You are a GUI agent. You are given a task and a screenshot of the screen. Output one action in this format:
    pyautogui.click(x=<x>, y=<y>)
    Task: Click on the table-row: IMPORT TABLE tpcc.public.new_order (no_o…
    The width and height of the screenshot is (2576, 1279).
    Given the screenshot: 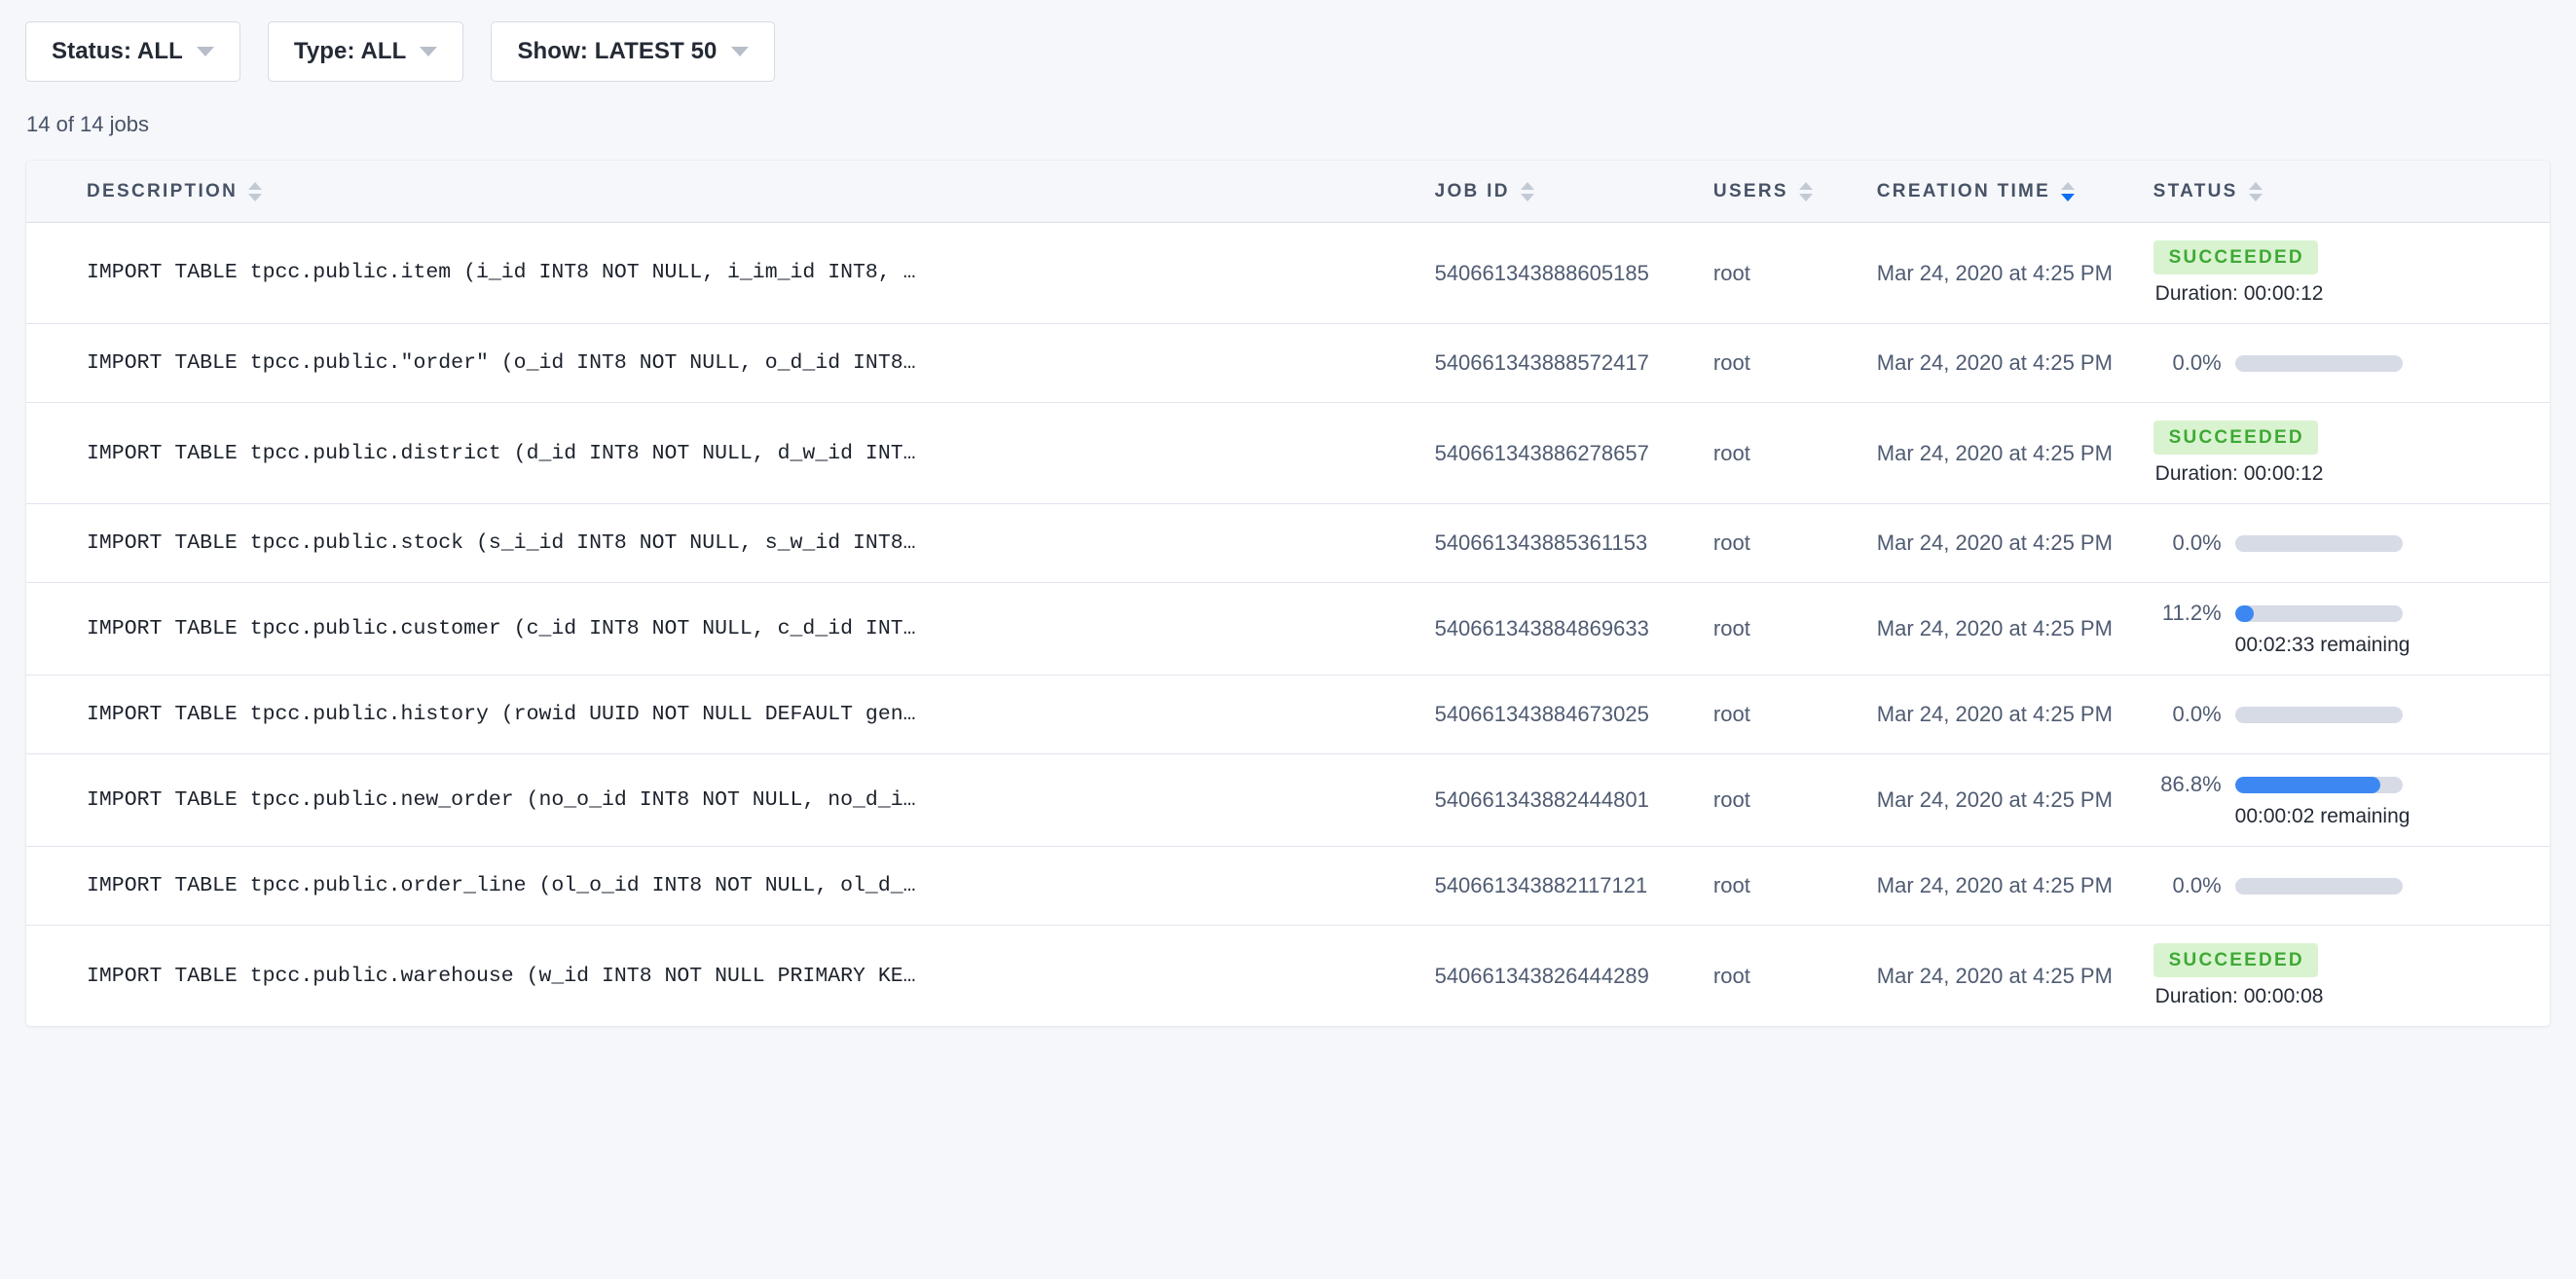 What is the action you would take?
    pyautogui.click(x=1288, y=800)
    